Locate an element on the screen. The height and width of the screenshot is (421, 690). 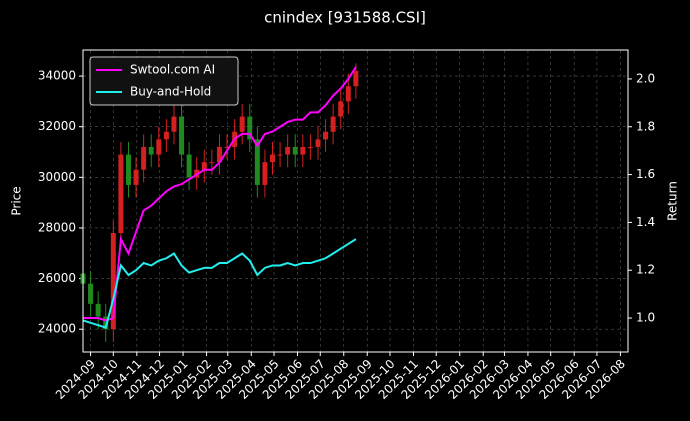
y-tick-label: 34000 is located at coordinates (57, 76).